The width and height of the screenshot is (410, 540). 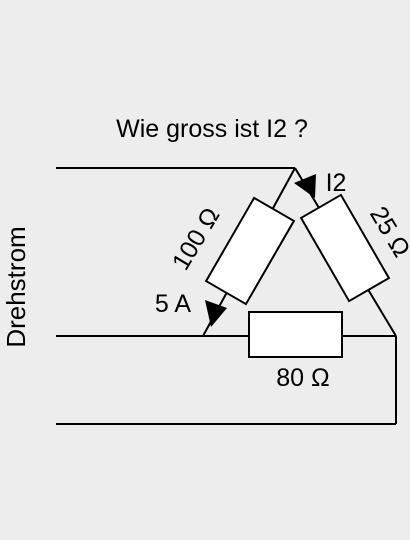 I want to click on current-arrow-5a-icon, so click(x=216, y=313).